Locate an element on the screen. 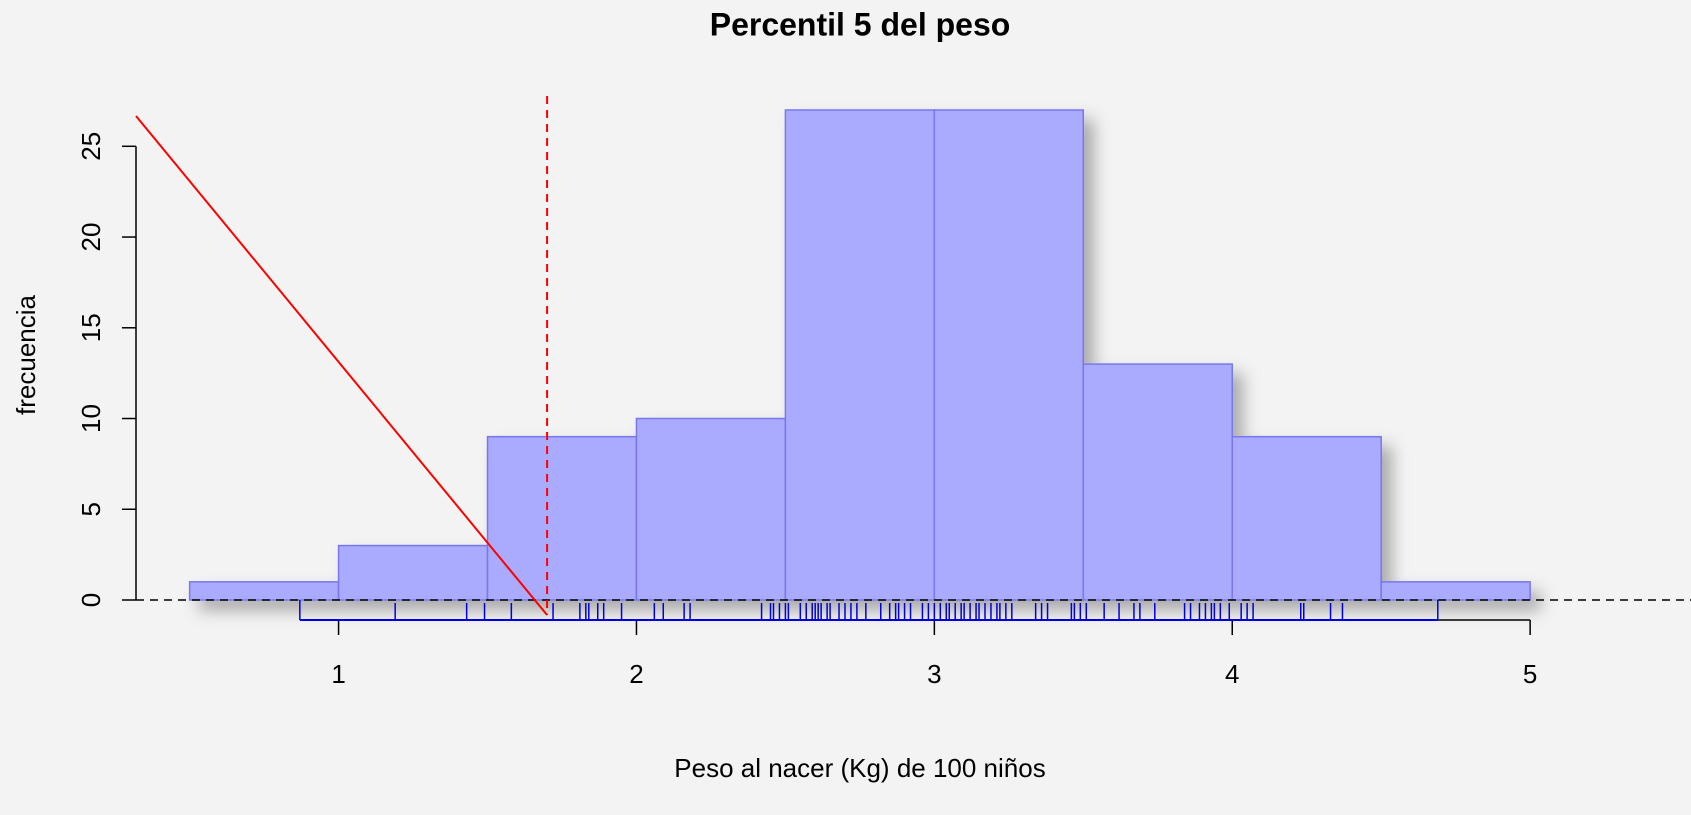 This screenshot has width=1691, height=815. x-tick-label: 1 is located at coordinates (338, 674).